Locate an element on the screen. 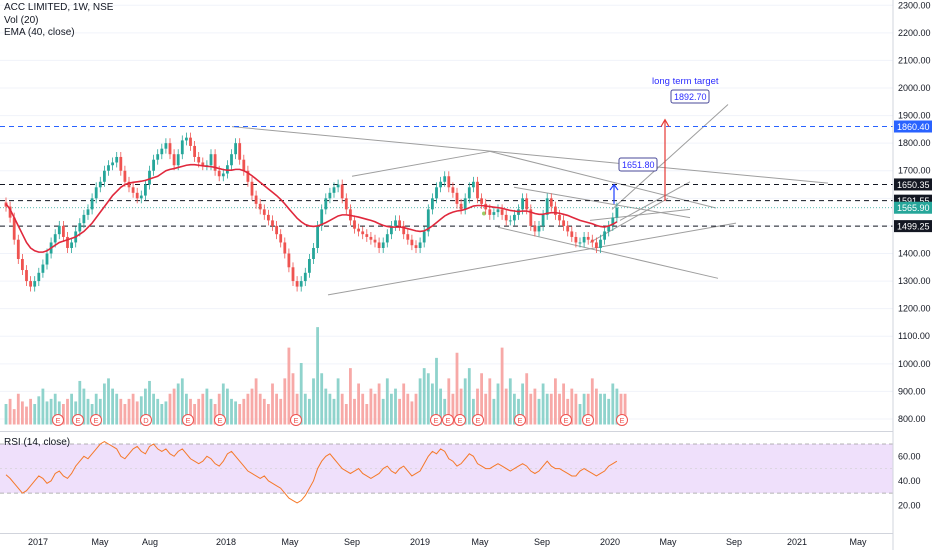 Image resolution: width=932 pixels, height=550 pixels. price-label-text: 1565.90 is located at coordinates (913, 208).